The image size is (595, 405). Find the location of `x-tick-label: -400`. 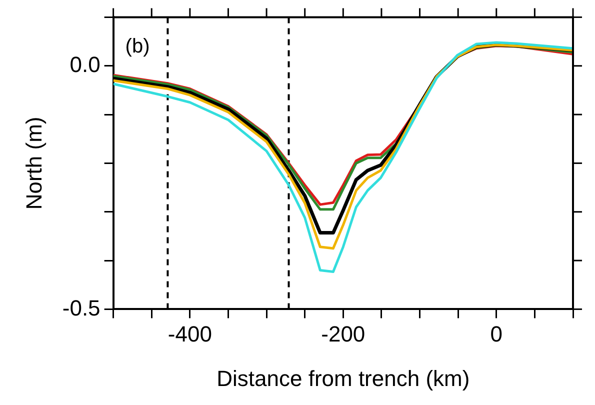

x-tick-label: -400 is located at coordinates (190, 333).